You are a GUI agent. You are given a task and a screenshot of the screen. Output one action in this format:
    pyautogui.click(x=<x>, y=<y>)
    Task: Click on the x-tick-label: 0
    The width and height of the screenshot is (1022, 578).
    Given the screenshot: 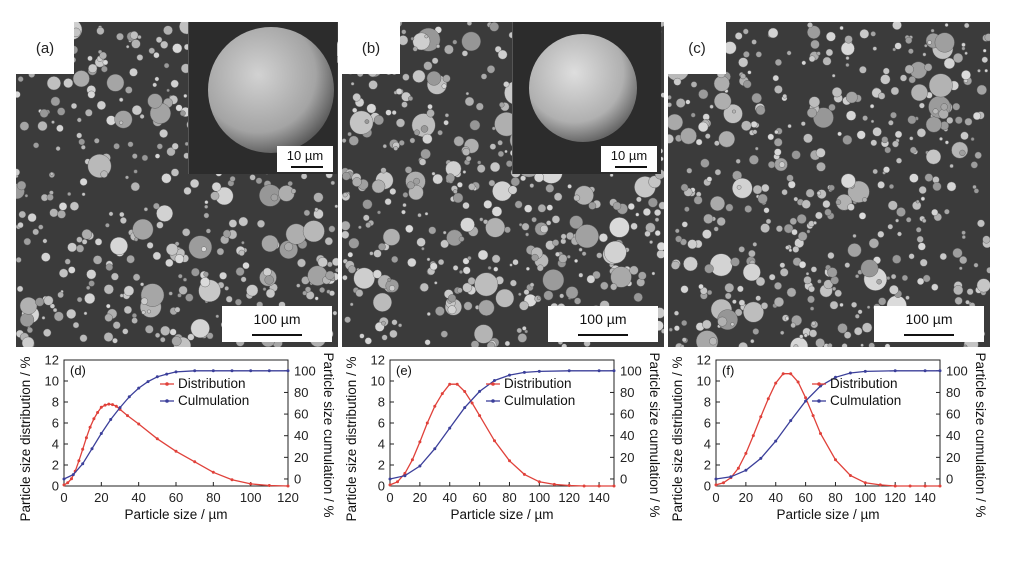 What is the action you would take?
    pyautogui.click(x=63, y=497)
    